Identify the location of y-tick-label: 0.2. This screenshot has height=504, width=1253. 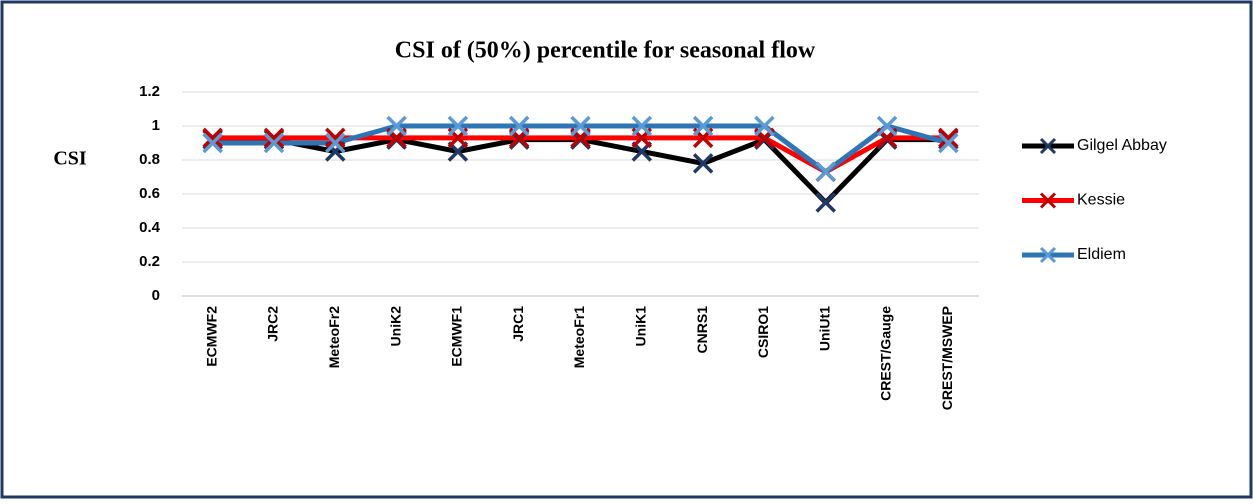
(149, 261).